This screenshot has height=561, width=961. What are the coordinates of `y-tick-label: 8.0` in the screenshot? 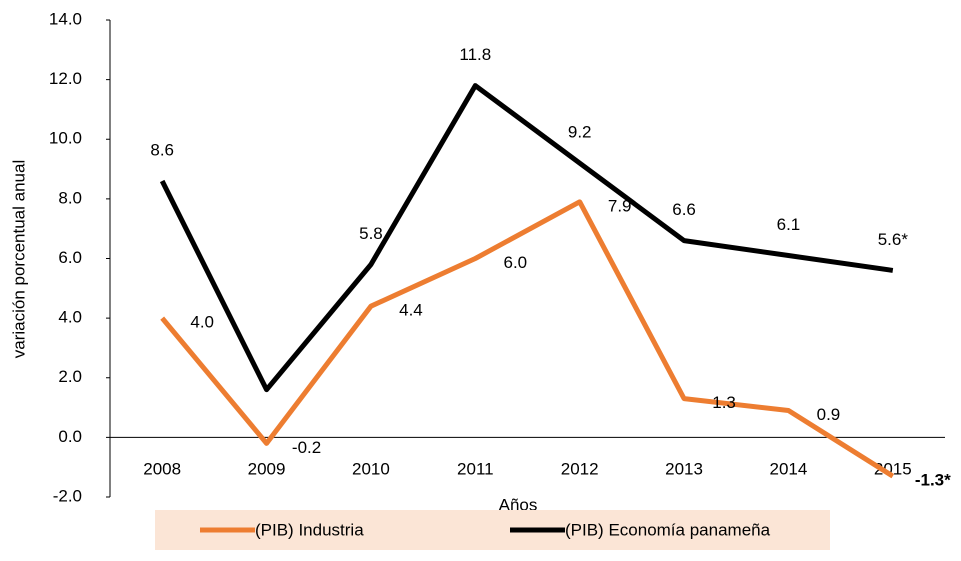 It's located at (70, 197).